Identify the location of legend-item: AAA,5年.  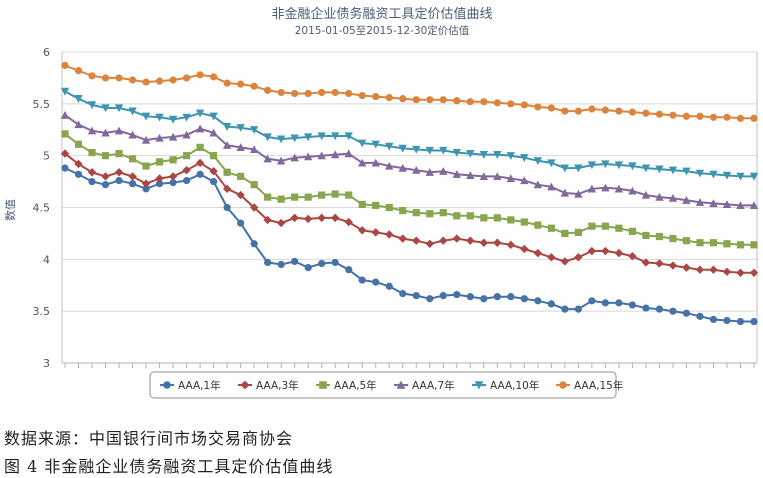
(346, 385).